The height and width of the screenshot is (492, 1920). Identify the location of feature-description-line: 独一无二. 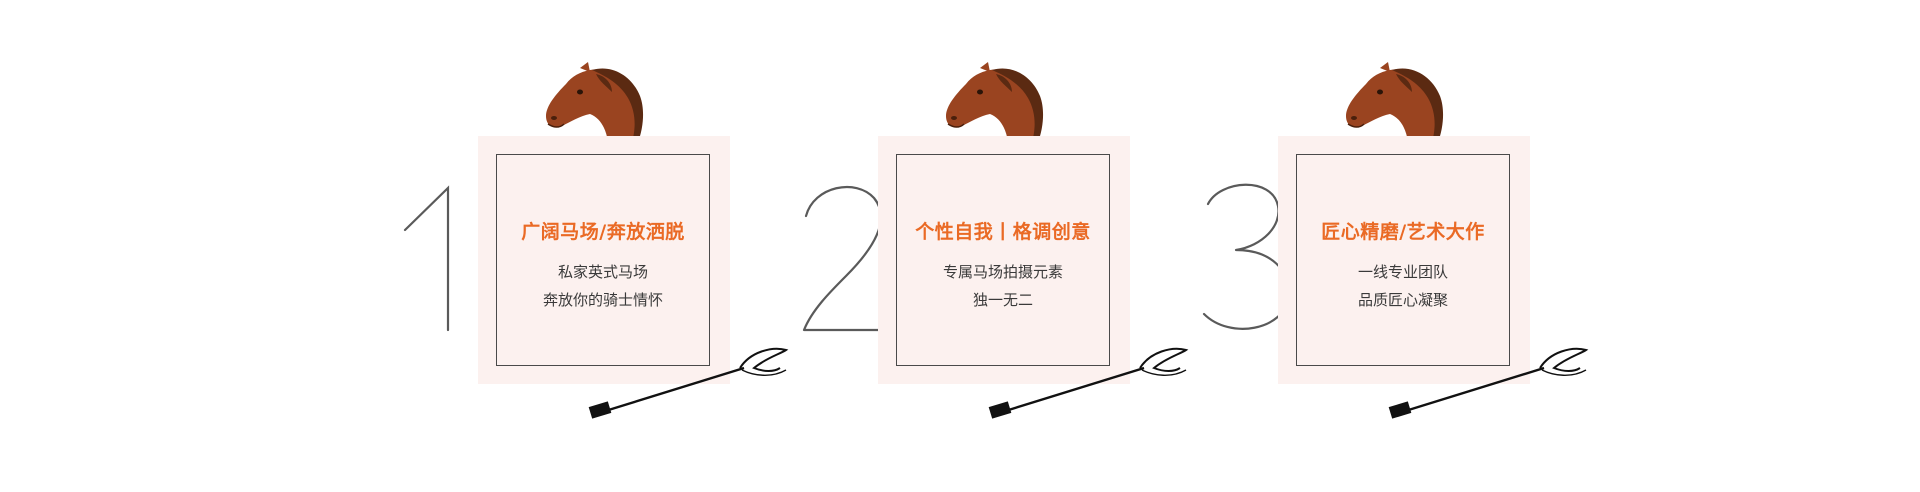
(1003, 299).